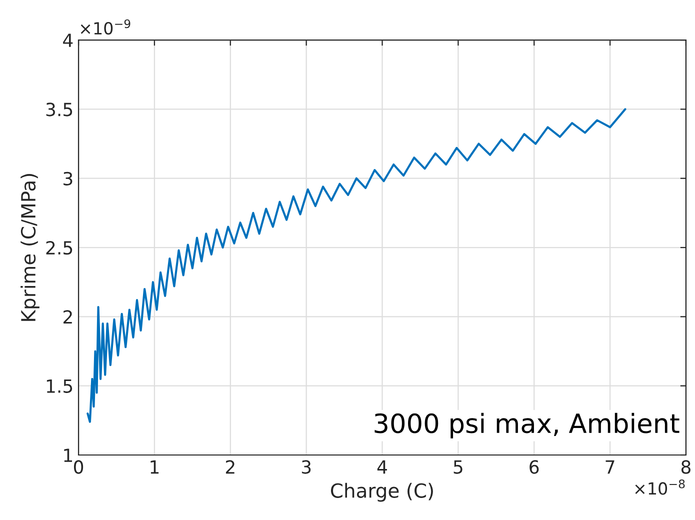  What do you see at coordinates (685, 467) in the screenshot?
I see `x-tick-label: 8` at bounding box center [685, 467].